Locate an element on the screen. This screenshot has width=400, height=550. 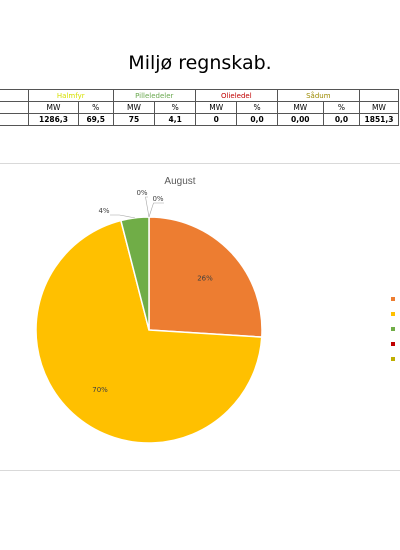
table-cell: 1286,3 is located at coordinates (53, 119).